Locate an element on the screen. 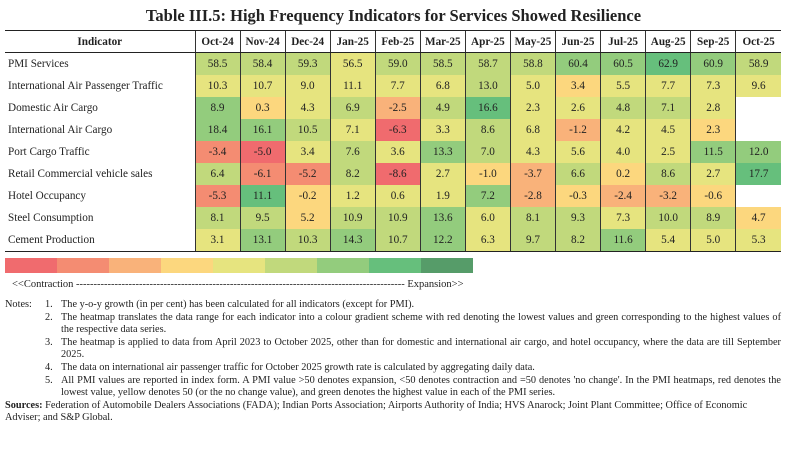 This screenshot has height=474, width=787. header-month: Oct-24 is located at coordinates (217, 41).